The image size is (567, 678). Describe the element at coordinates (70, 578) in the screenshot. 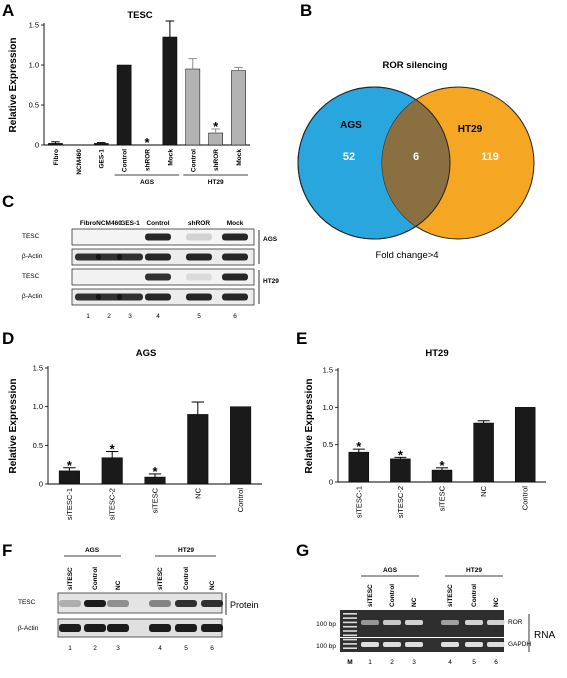

I see `blot-f-lane-header-0: siTESC` at that location.